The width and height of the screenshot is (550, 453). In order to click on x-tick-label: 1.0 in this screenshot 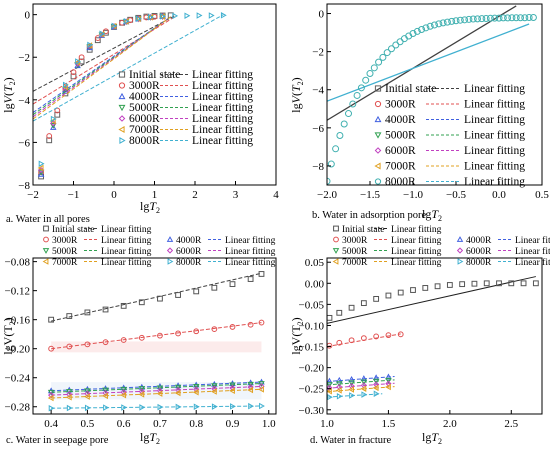, I will do `click(269, 424)`.